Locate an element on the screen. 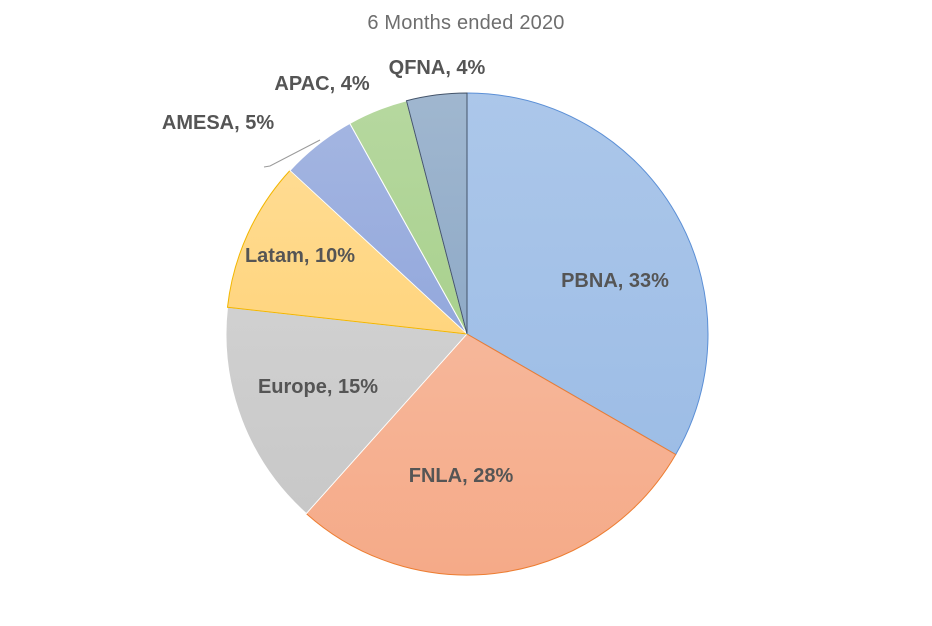 This screenshot has height=626, width=932. slice-label-fnla: FNLA, 28% is located at coordinates (461, 476).